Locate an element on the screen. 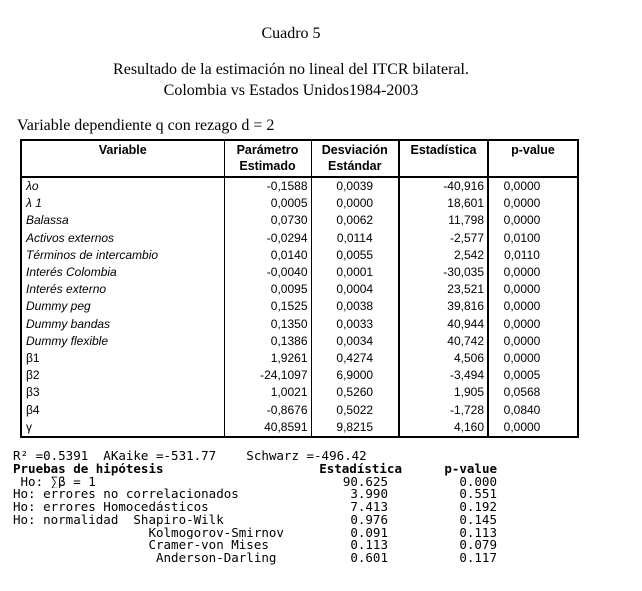  col-header-variable-line1: Variable is located at coordinates (122, 150).